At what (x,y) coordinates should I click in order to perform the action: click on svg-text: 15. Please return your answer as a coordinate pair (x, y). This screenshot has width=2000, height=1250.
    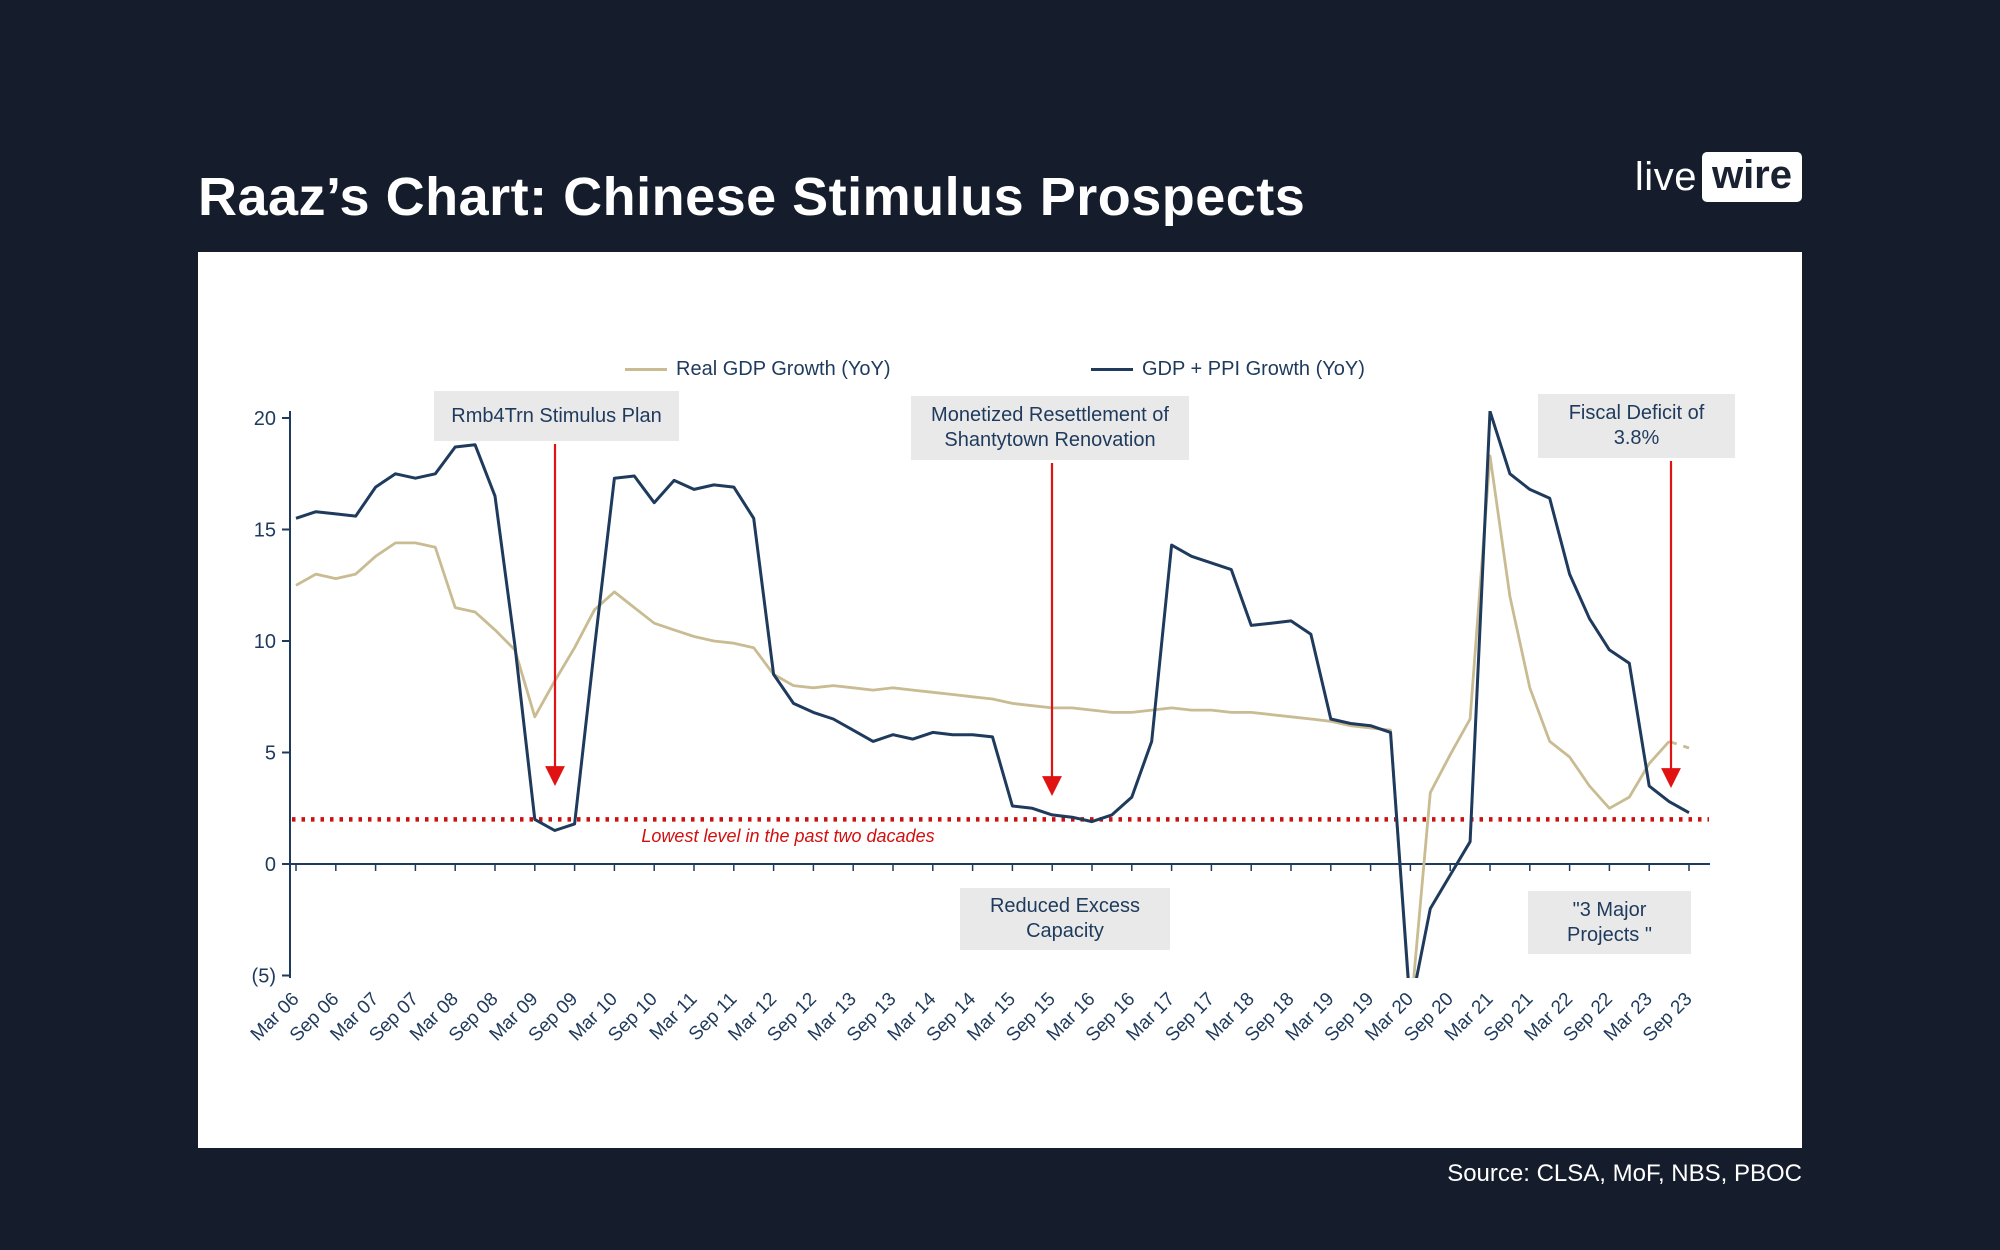
    Looking at the image, I should click on (265, 531).